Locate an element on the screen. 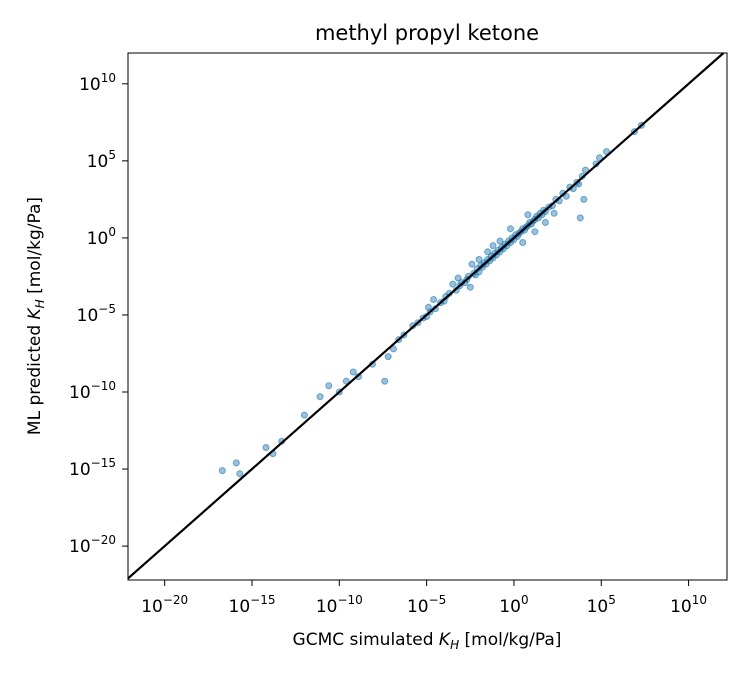 The image size is (750, 675). y-axis-label: ML predicted KH [mol/kg/Pa] is located at coordinates (36, 316).